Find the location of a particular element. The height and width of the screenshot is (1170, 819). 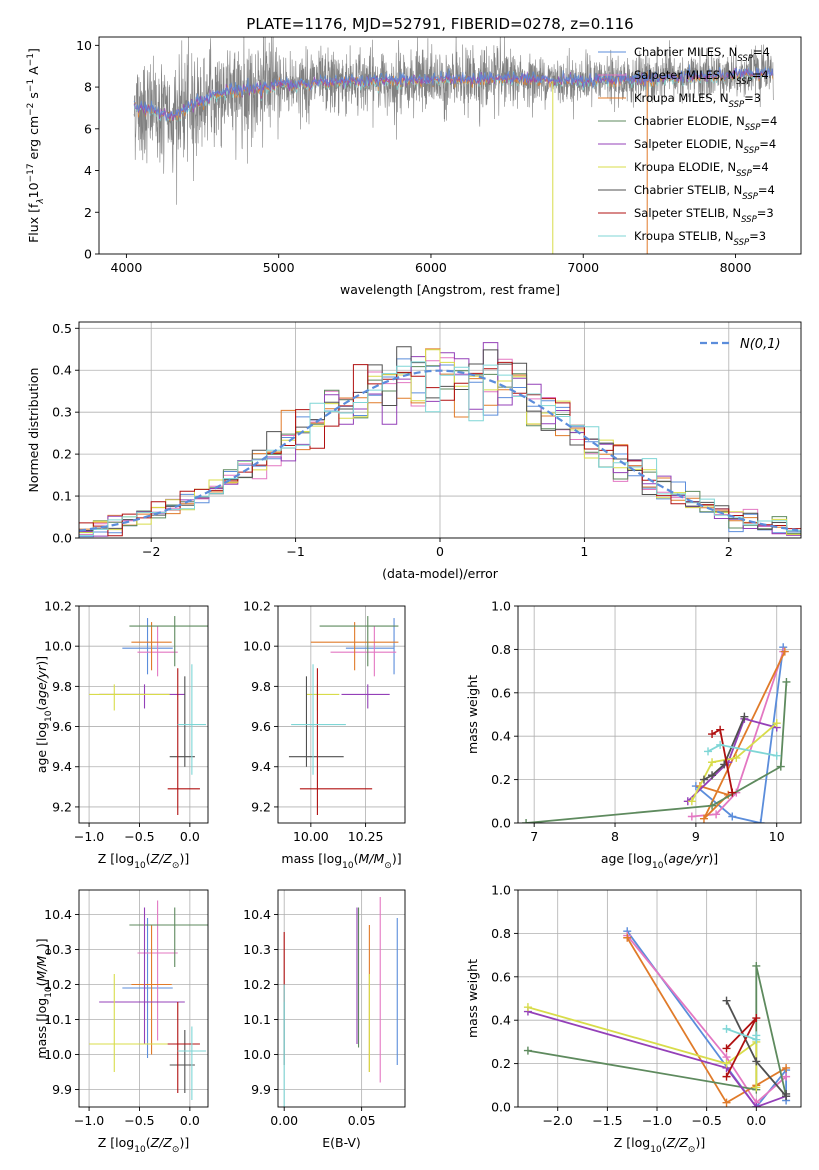

label-part: Flux [f is located at coordinates (33, 223).